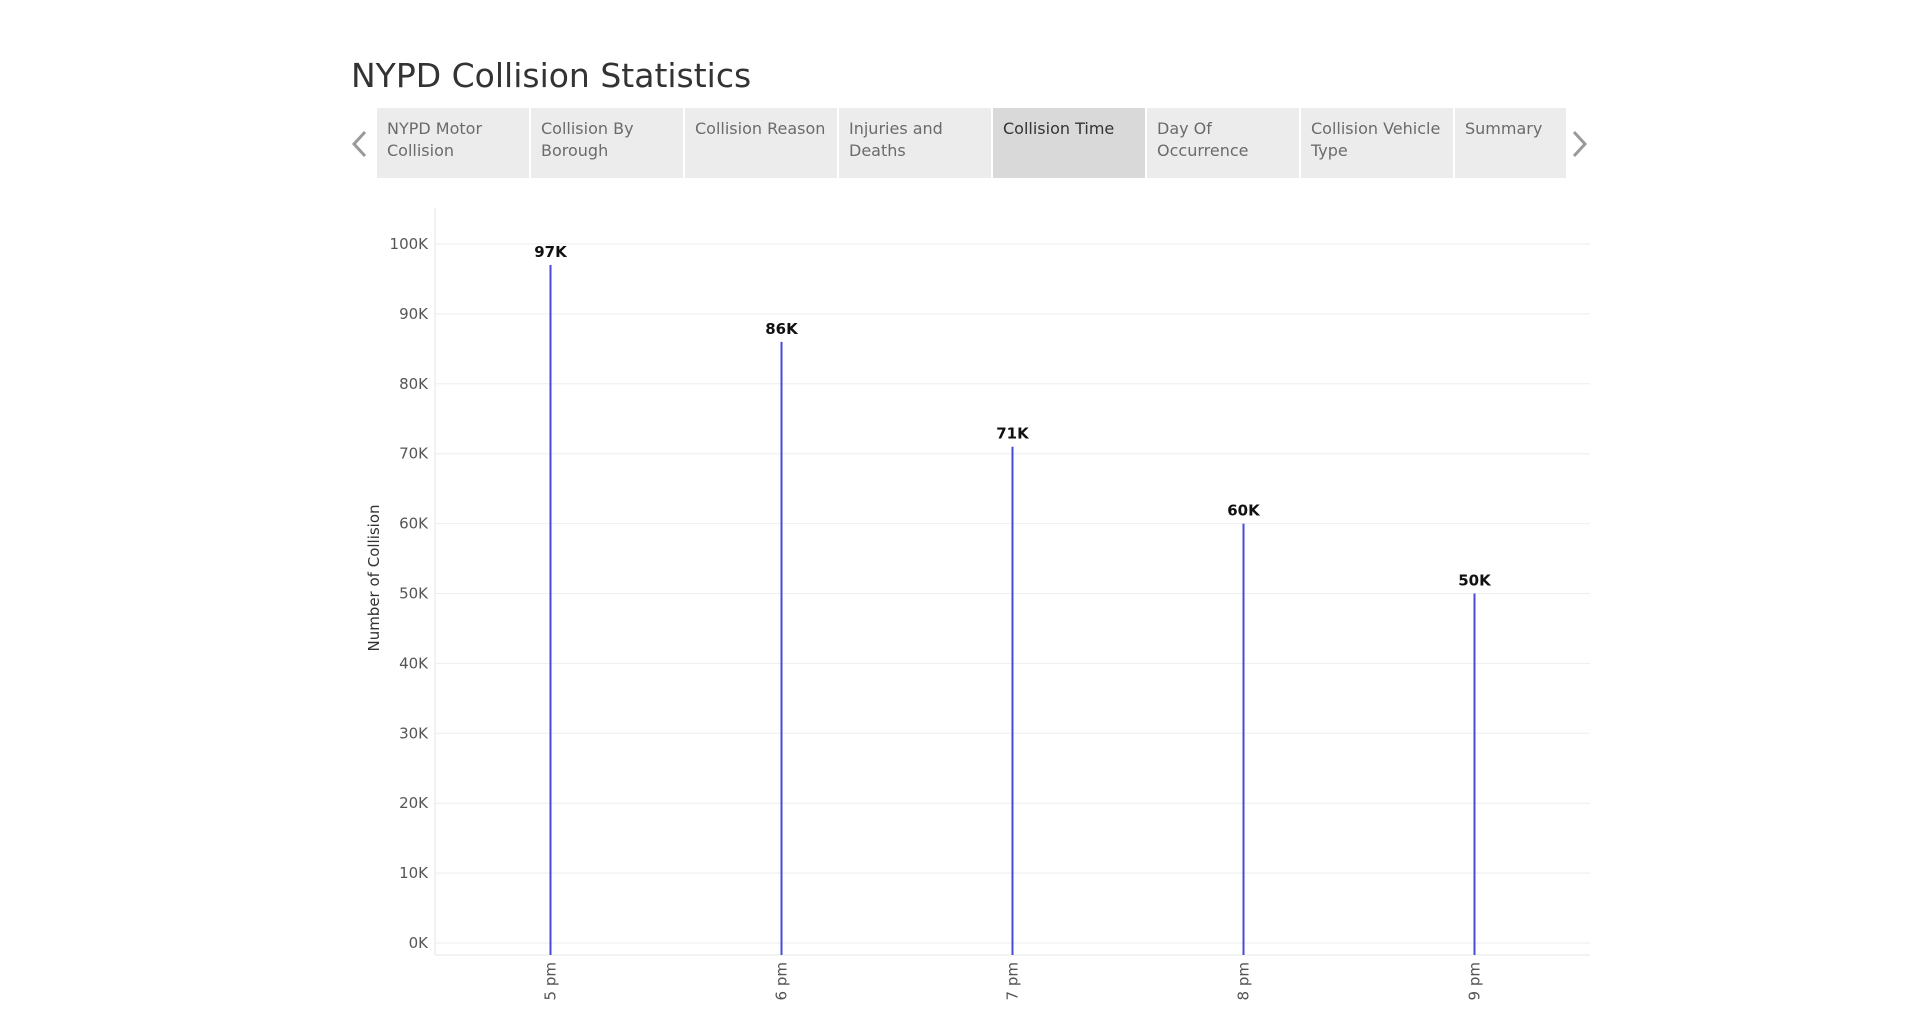 This screenshot has height=1015, width=1917. I want to click on data-label: 60K, so click(1244, 511).